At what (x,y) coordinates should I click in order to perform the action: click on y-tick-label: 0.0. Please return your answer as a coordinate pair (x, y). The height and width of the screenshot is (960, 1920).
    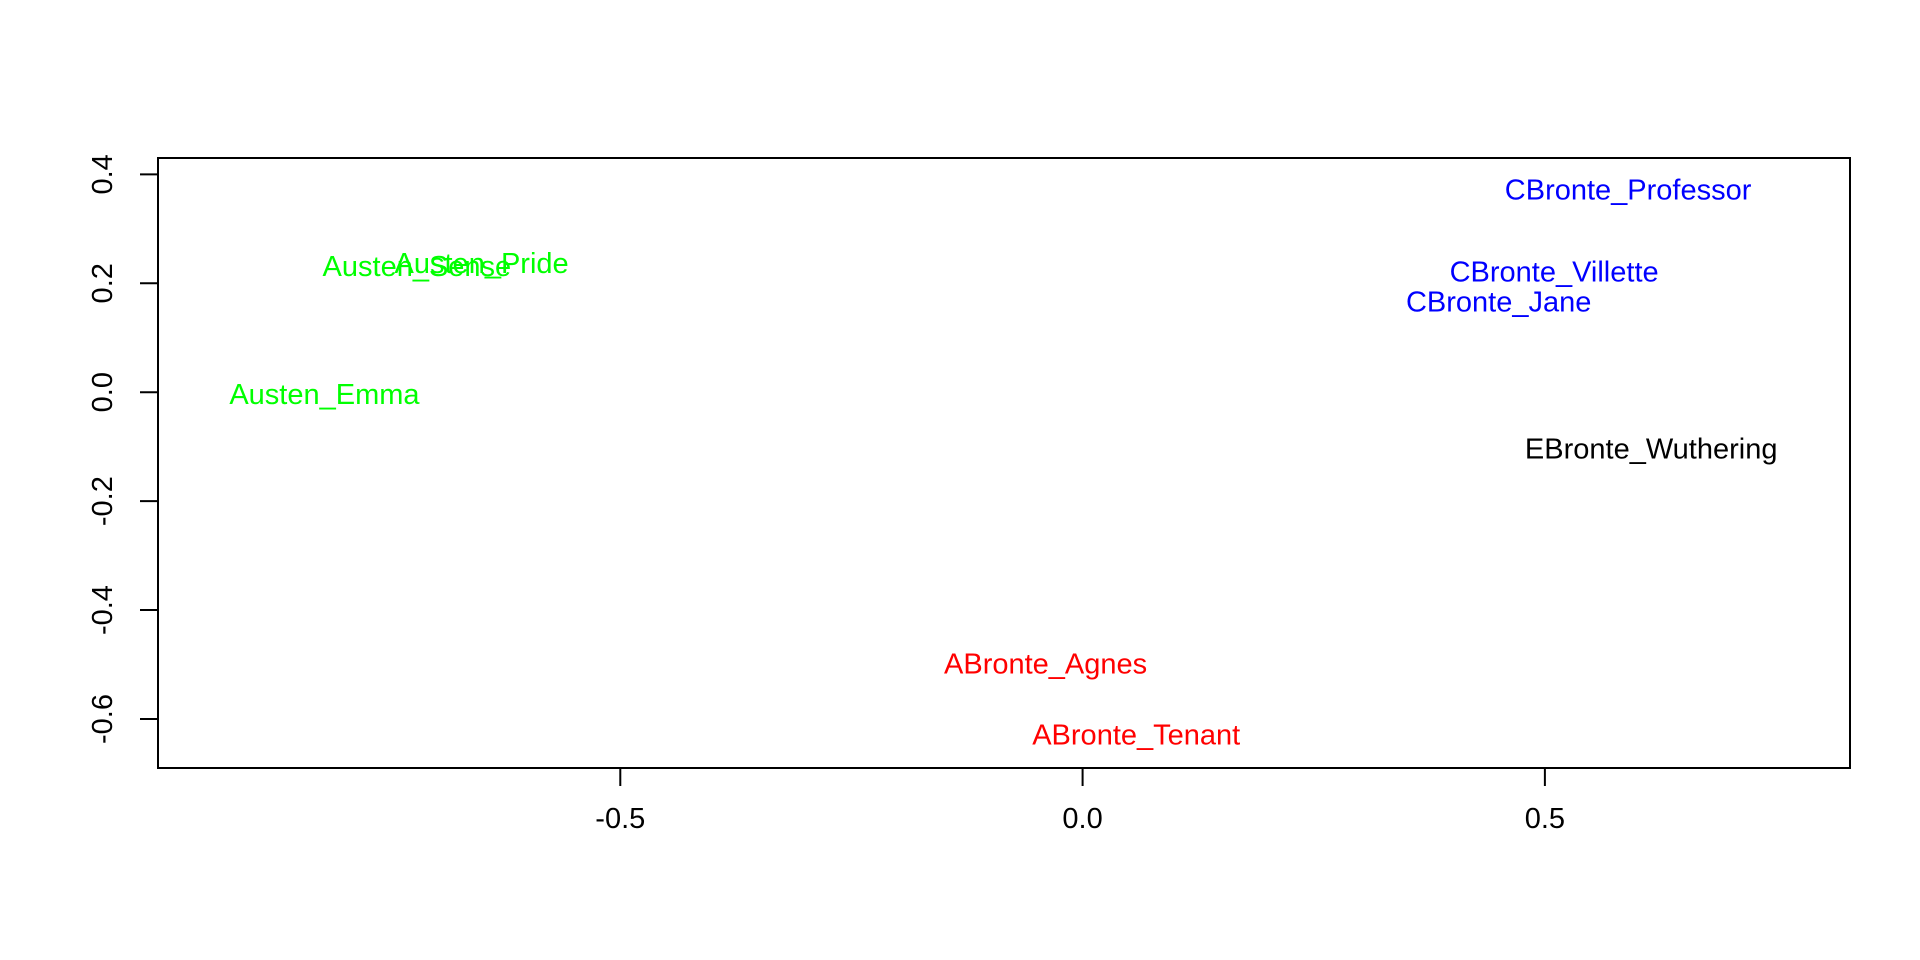
    Looking at the image, I should click on (103, 392).